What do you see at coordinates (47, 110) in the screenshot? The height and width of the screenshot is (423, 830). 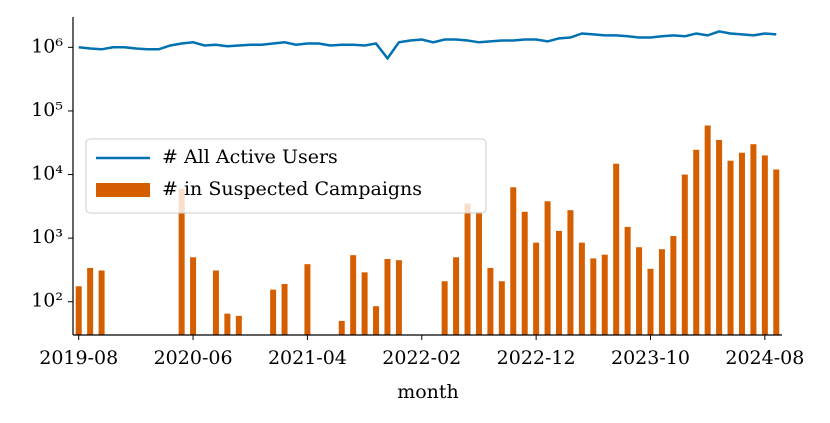 I see `y-tick-label: 10⁵` at bounding box center [47, 110].